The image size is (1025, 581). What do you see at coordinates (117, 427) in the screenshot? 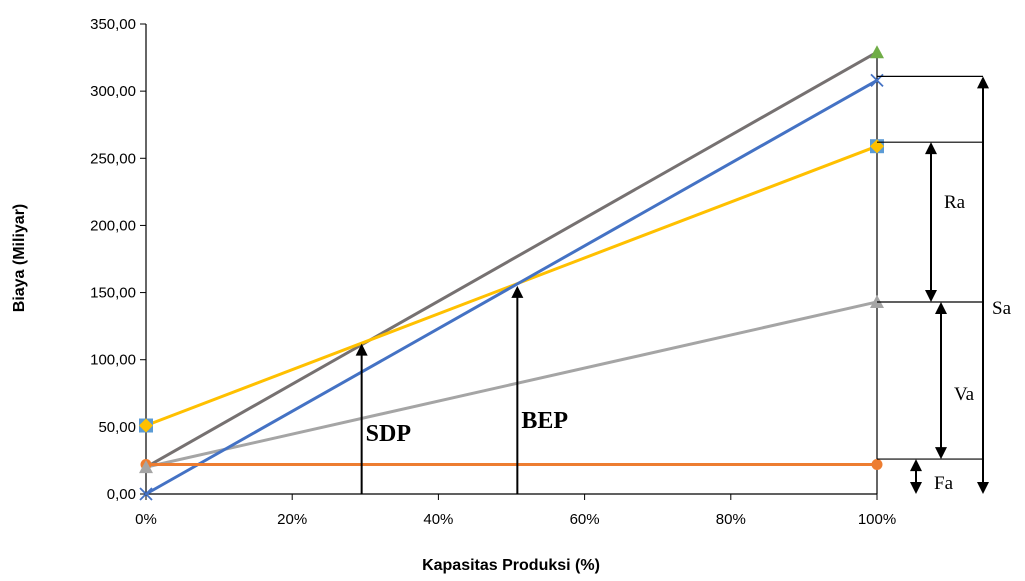
I see `y-tick-label: 50,00` at bounding box center [117, 427].